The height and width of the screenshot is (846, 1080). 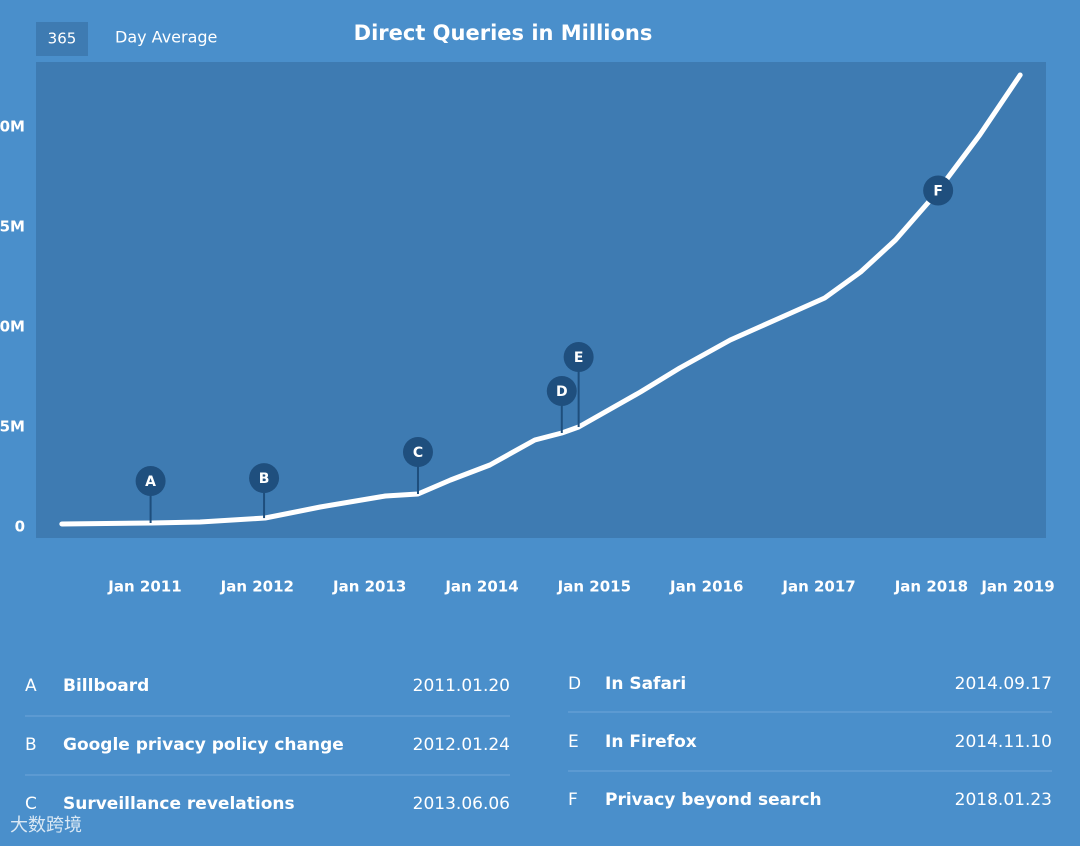 I want to click on legend-letter: D, so click(x=574, y=684).